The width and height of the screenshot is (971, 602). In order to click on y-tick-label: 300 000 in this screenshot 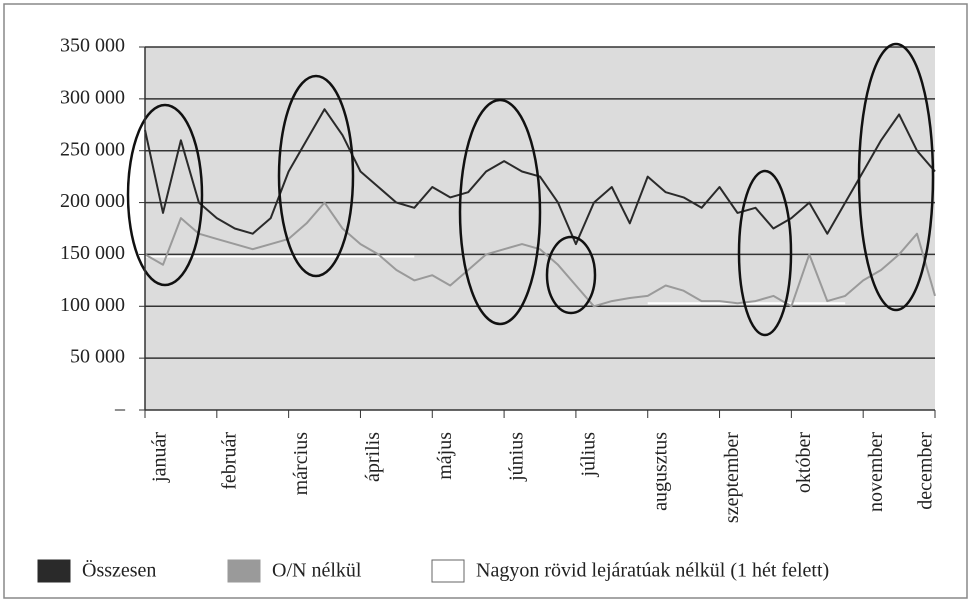, I will do `click(92, 97)`.